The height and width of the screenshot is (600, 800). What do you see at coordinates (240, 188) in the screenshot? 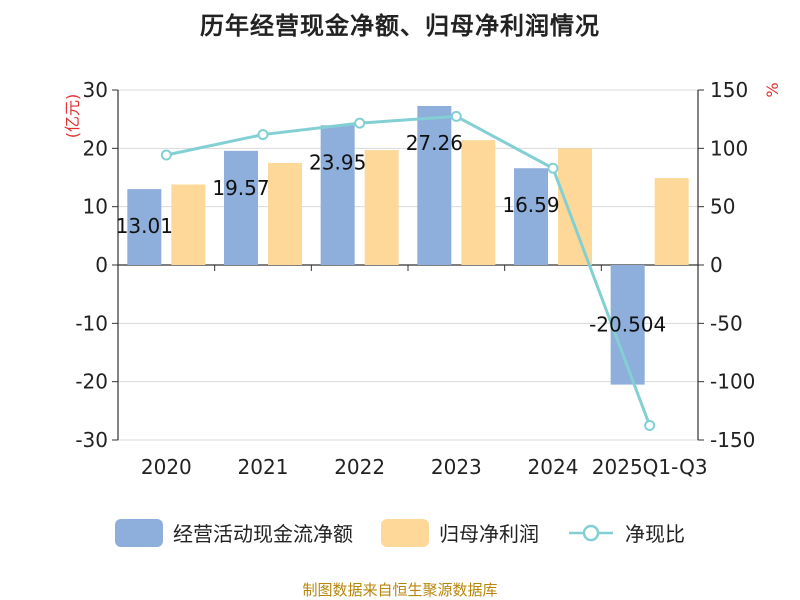
I see `data-label-cash-flow: 19.57` at bounding box center [240, 188].